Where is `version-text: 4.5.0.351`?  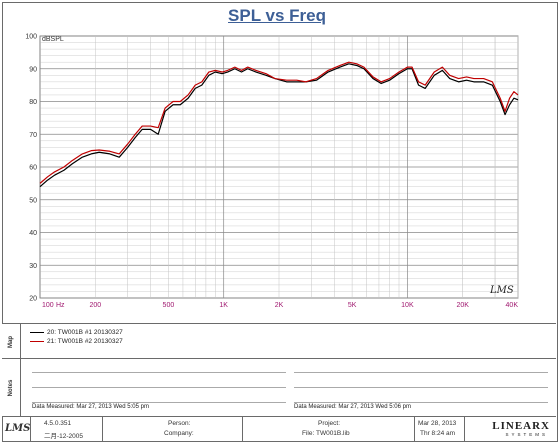
version-text: 4.5.0.351 is located at coordinates (58, 423).